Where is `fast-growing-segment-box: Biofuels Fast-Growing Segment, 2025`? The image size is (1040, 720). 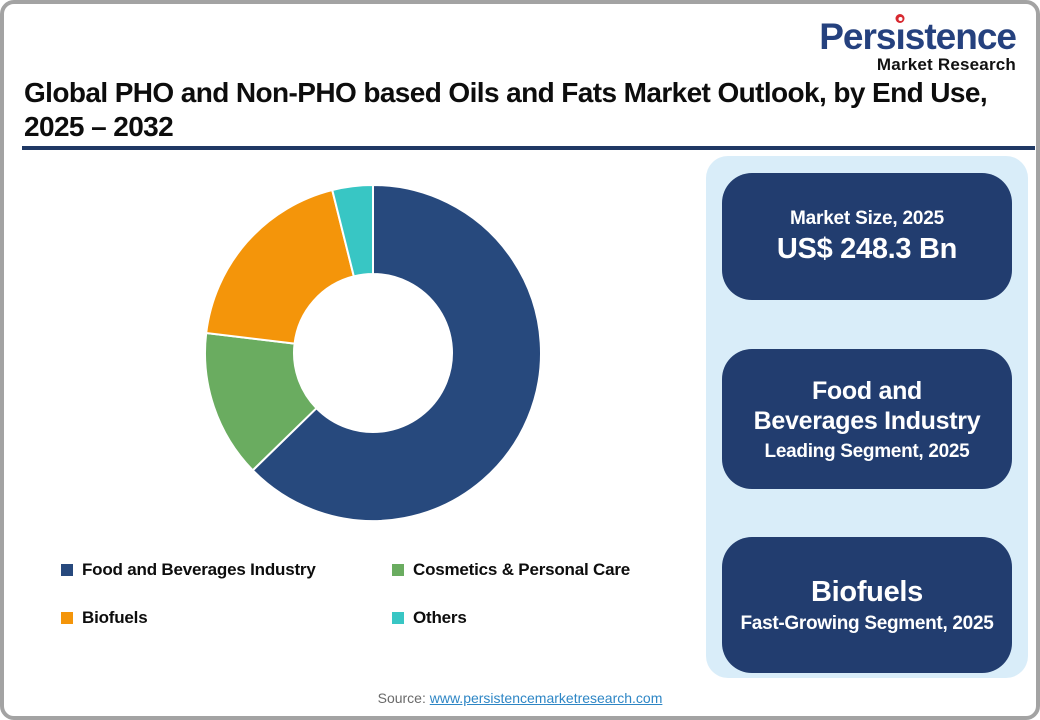 fast-growing-segment-box: Biofuels Fast-Growing Segment, 2025 is located at coordinates (867, 605).